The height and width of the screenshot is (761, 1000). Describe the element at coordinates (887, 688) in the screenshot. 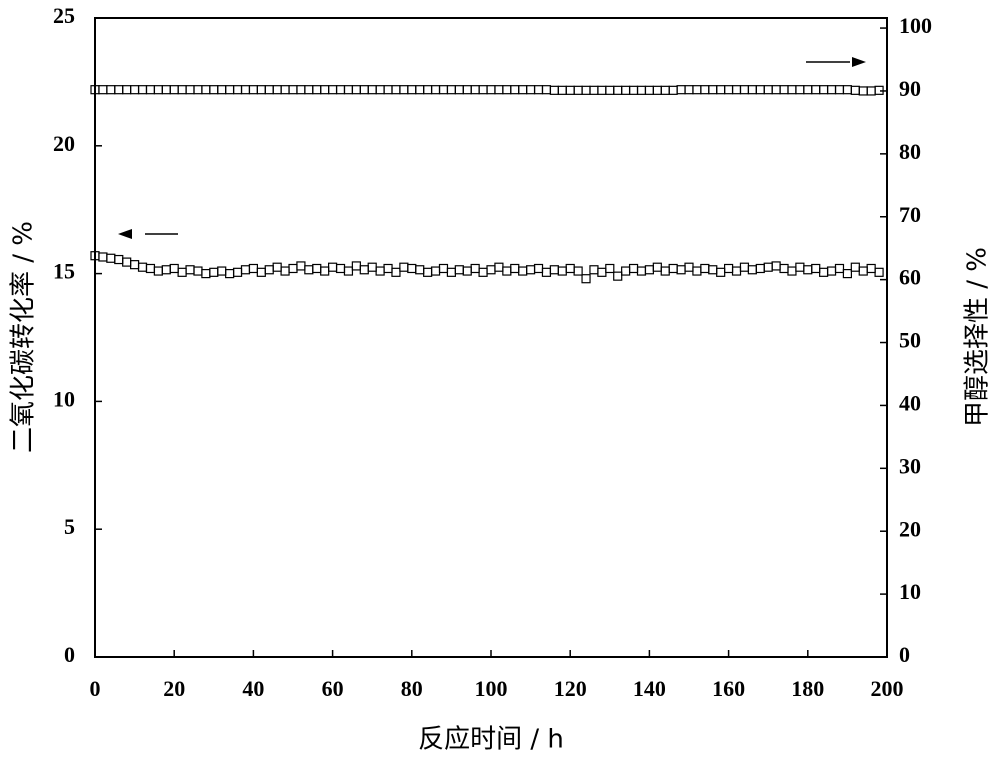

I see `x-tick-label: 200` at that location.